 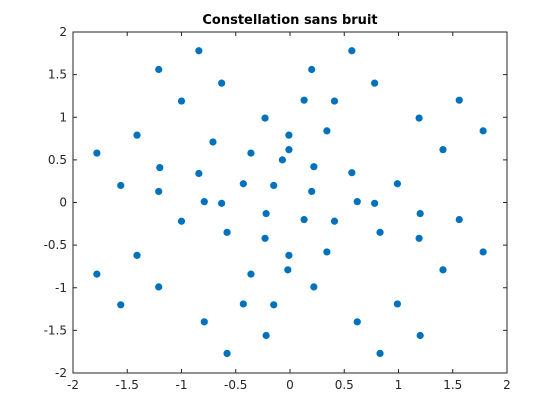 I want to click on x-tick-label: 1.5, so click(x=452, y=385).